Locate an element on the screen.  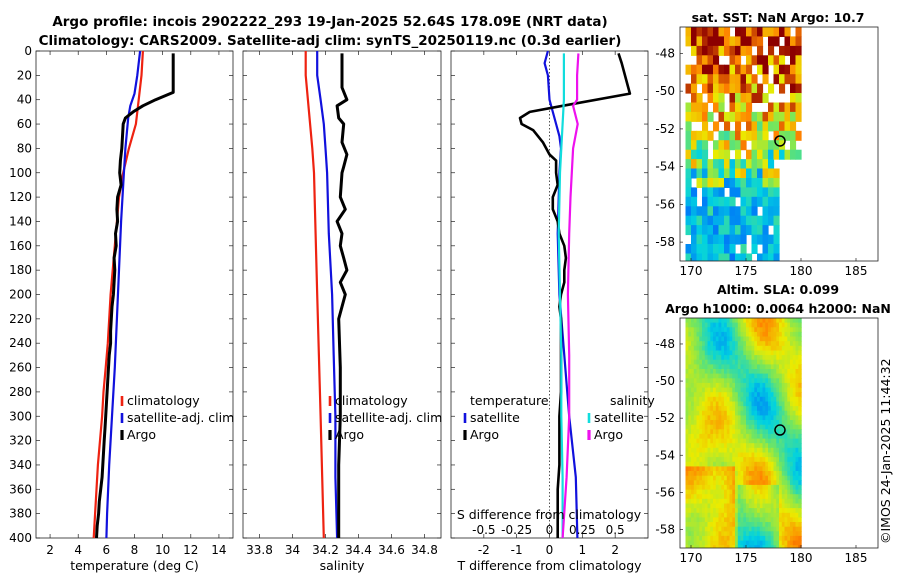
y-tick-label: 260 is located at coordinates (20, 368).